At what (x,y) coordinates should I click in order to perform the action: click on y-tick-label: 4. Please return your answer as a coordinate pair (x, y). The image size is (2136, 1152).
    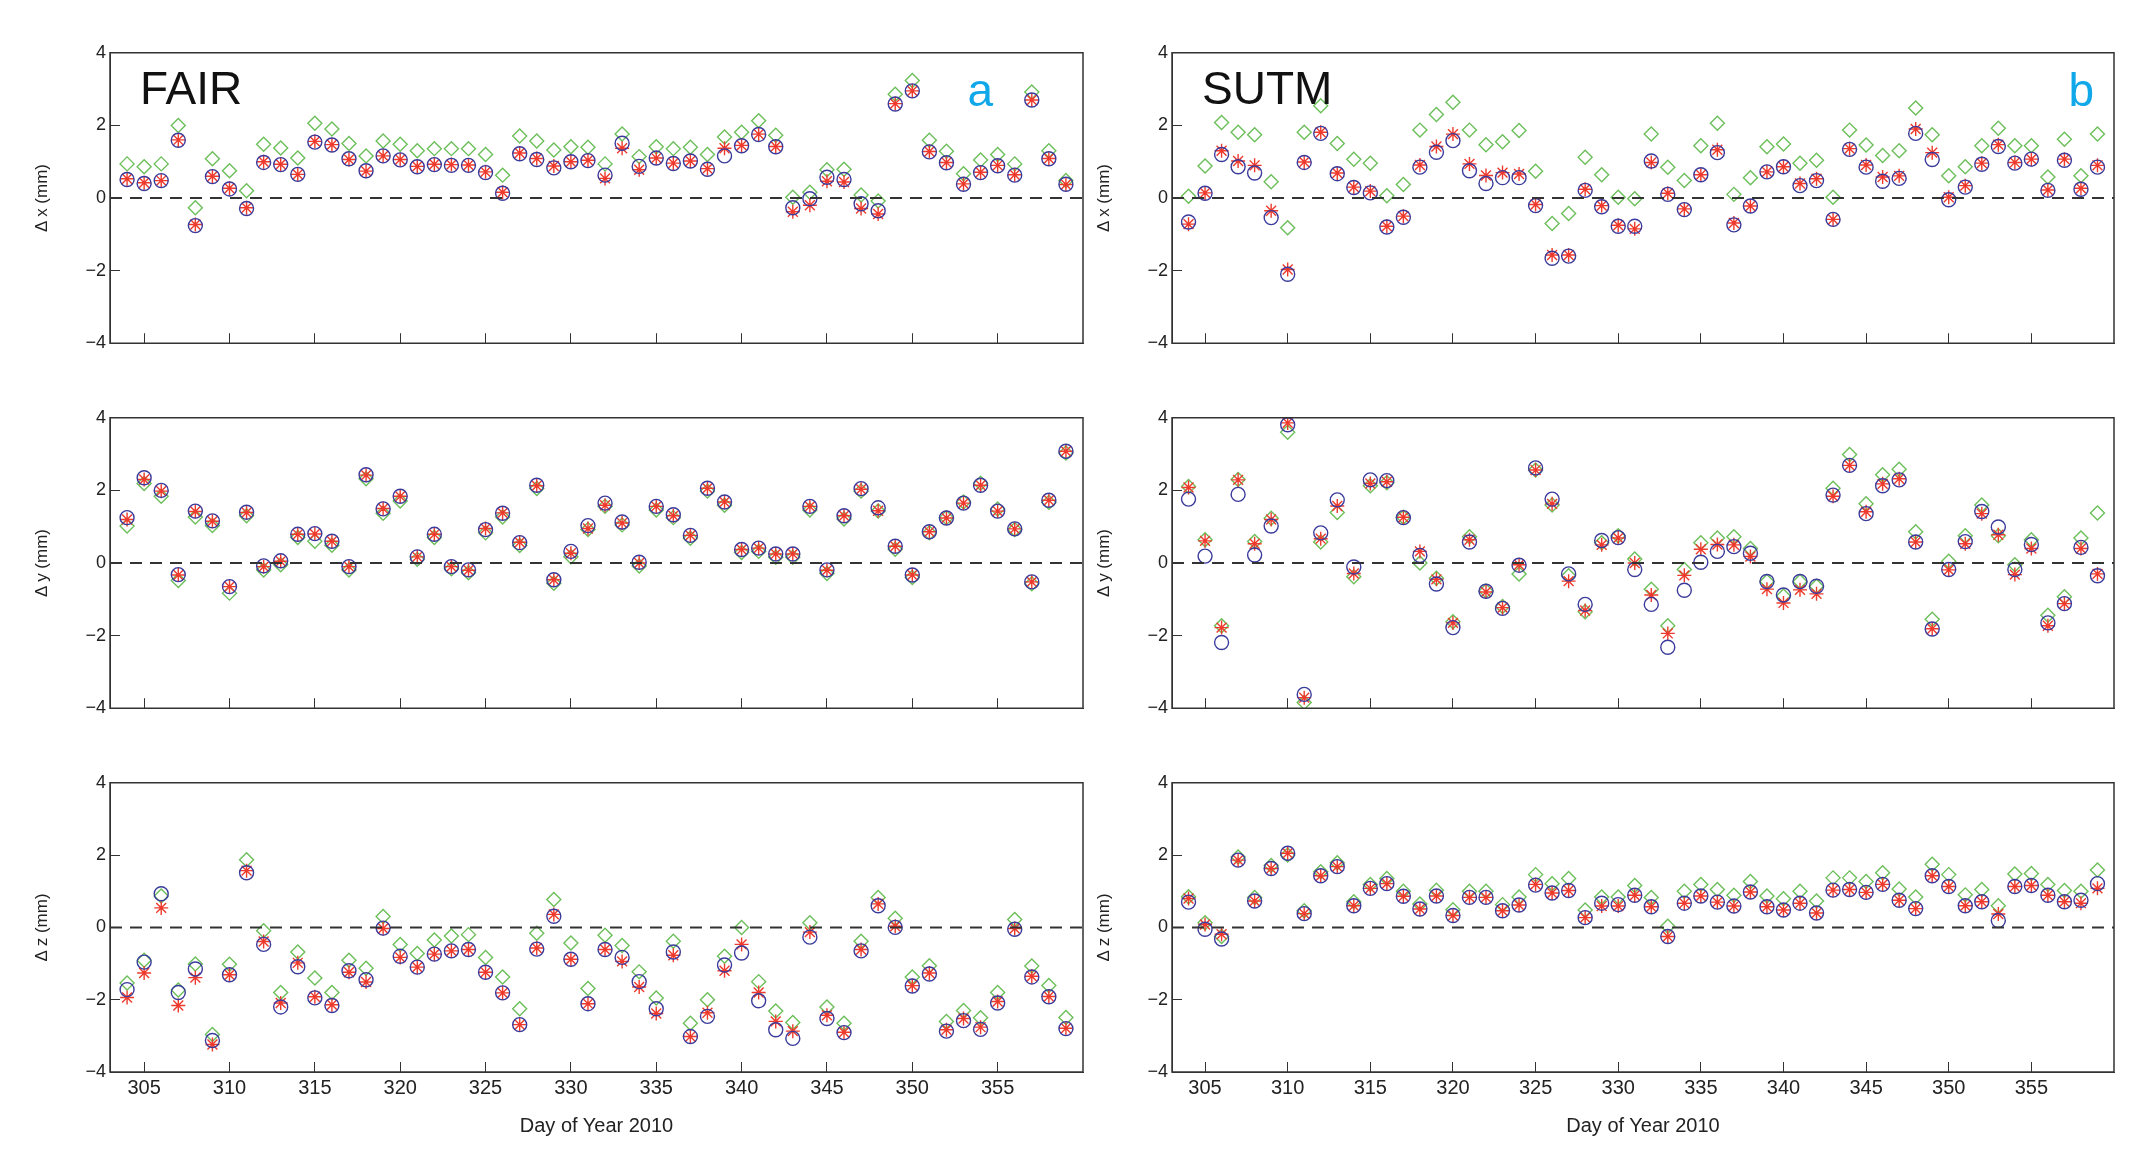
    Looking at the image, I should click on (100, 416).